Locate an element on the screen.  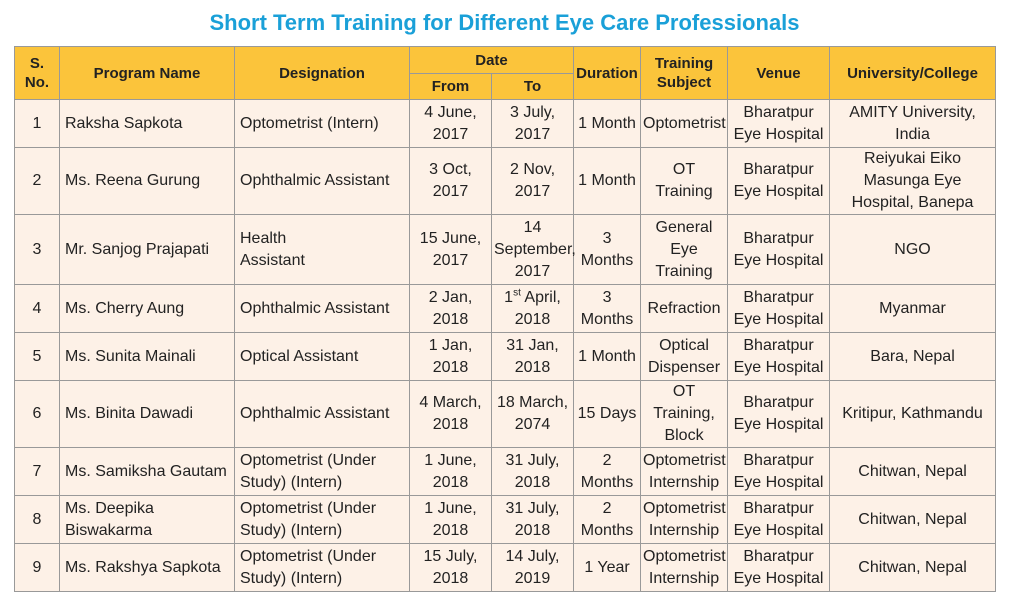
cell-training-subject: Optometrist is located at coordinates (684, 123).